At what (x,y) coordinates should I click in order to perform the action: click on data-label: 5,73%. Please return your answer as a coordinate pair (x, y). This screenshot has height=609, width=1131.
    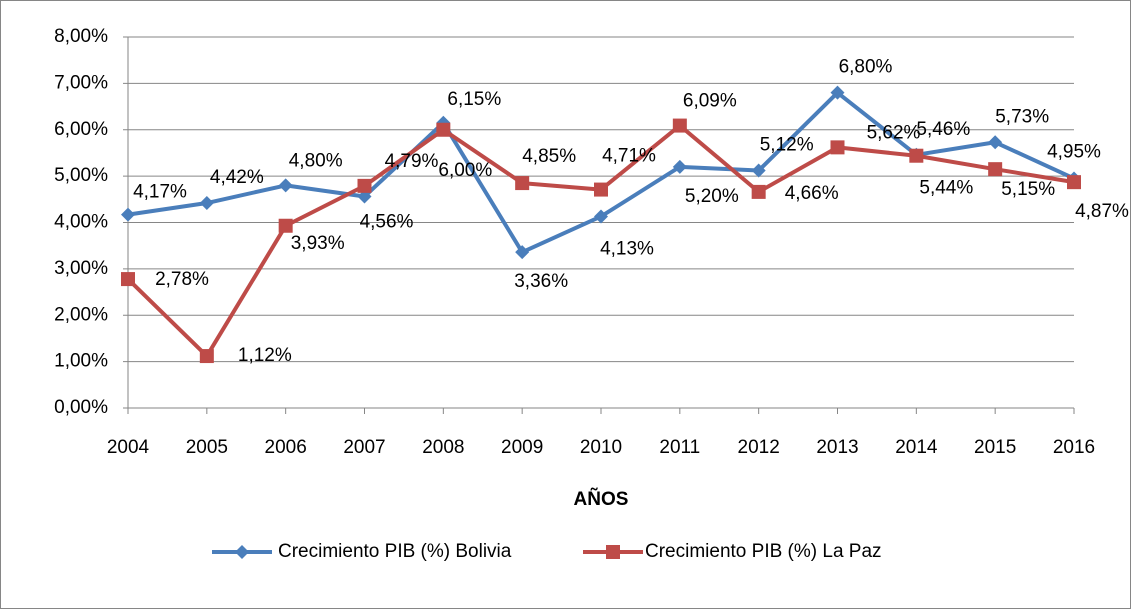
    Looking at the image, I should click on (1022, 116).